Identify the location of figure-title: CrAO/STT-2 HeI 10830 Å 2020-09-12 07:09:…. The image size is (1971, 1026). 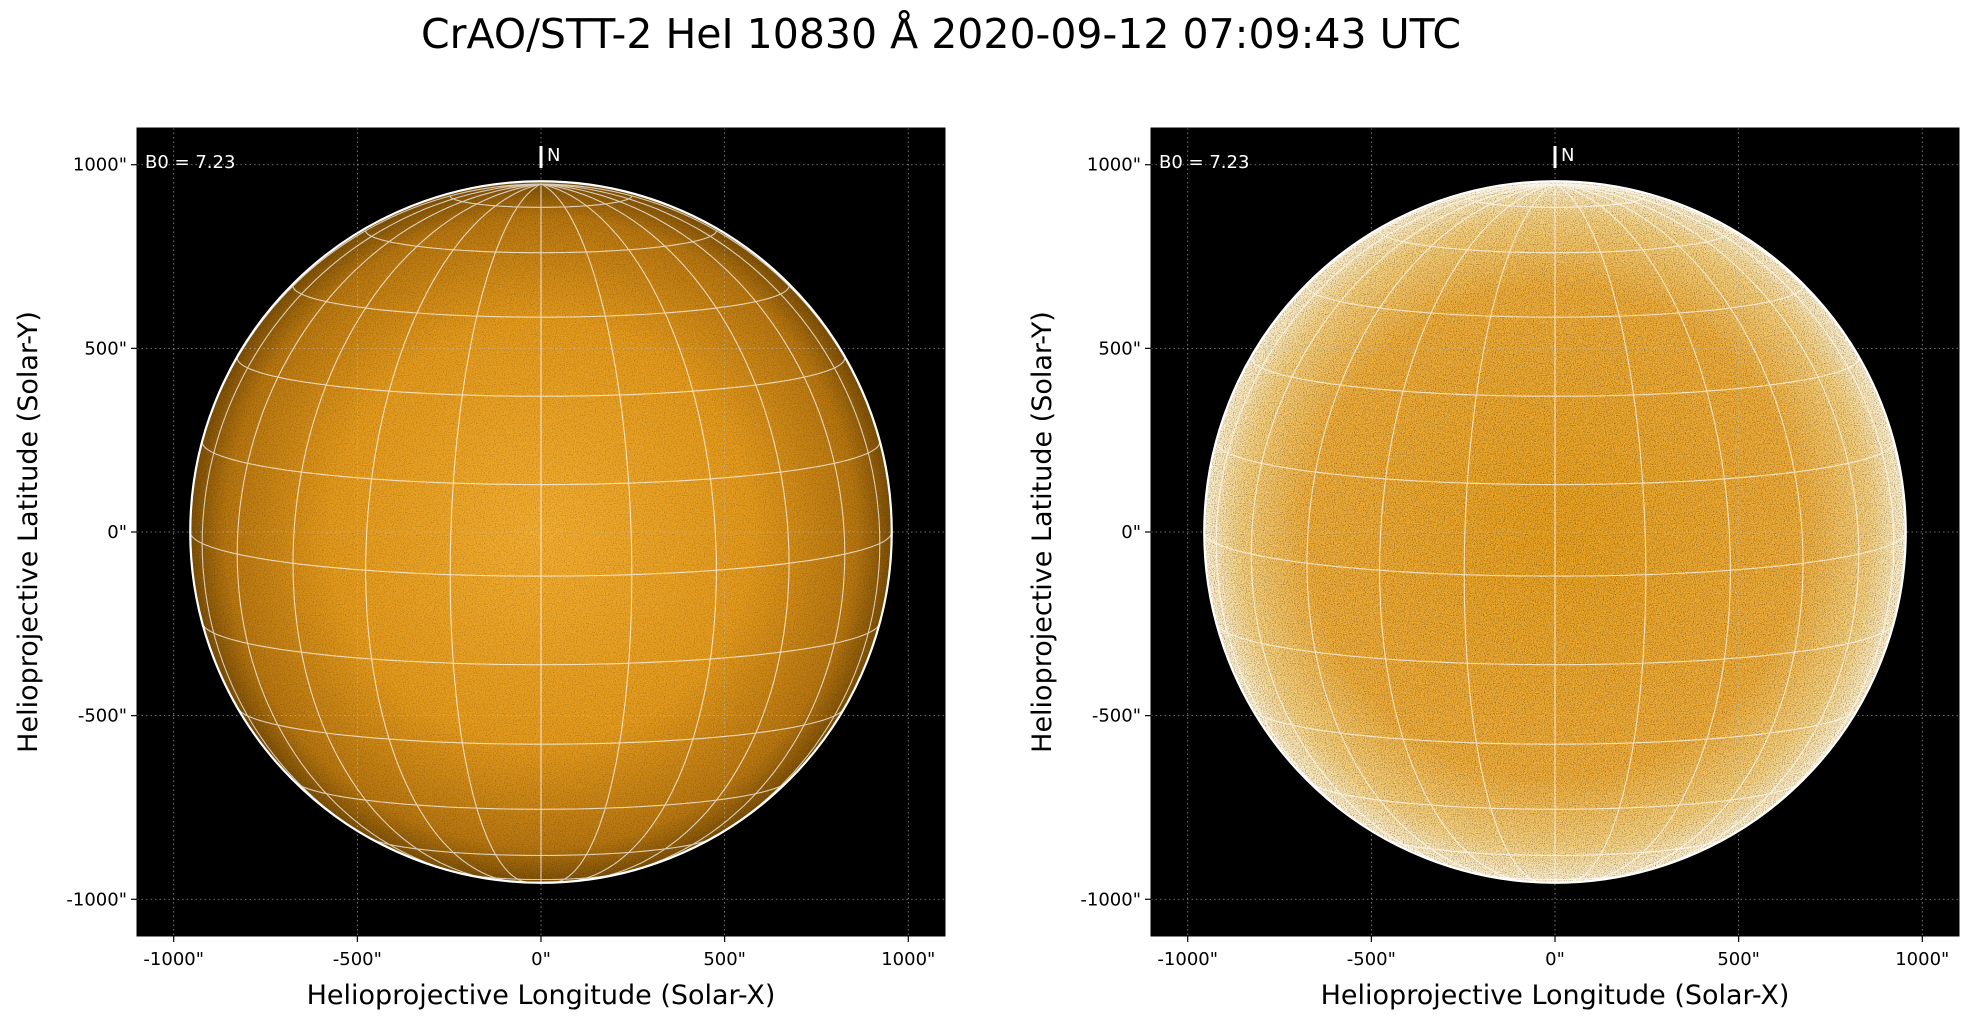
(941, 34).